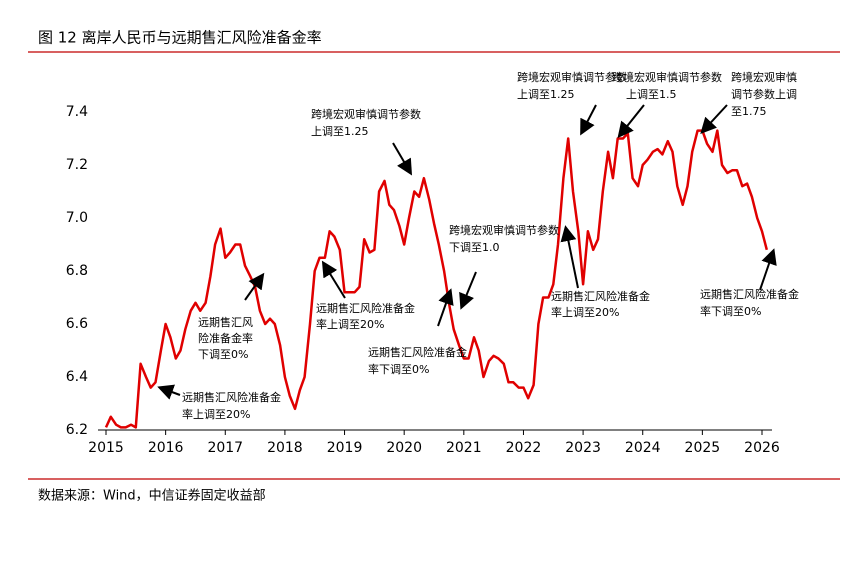 This screenshot has height=561, width=866. What do you see at coordinates (651, 94) in the screenshot?
I see `annotation: 上调至1.5` at bounding box center [651, 94].